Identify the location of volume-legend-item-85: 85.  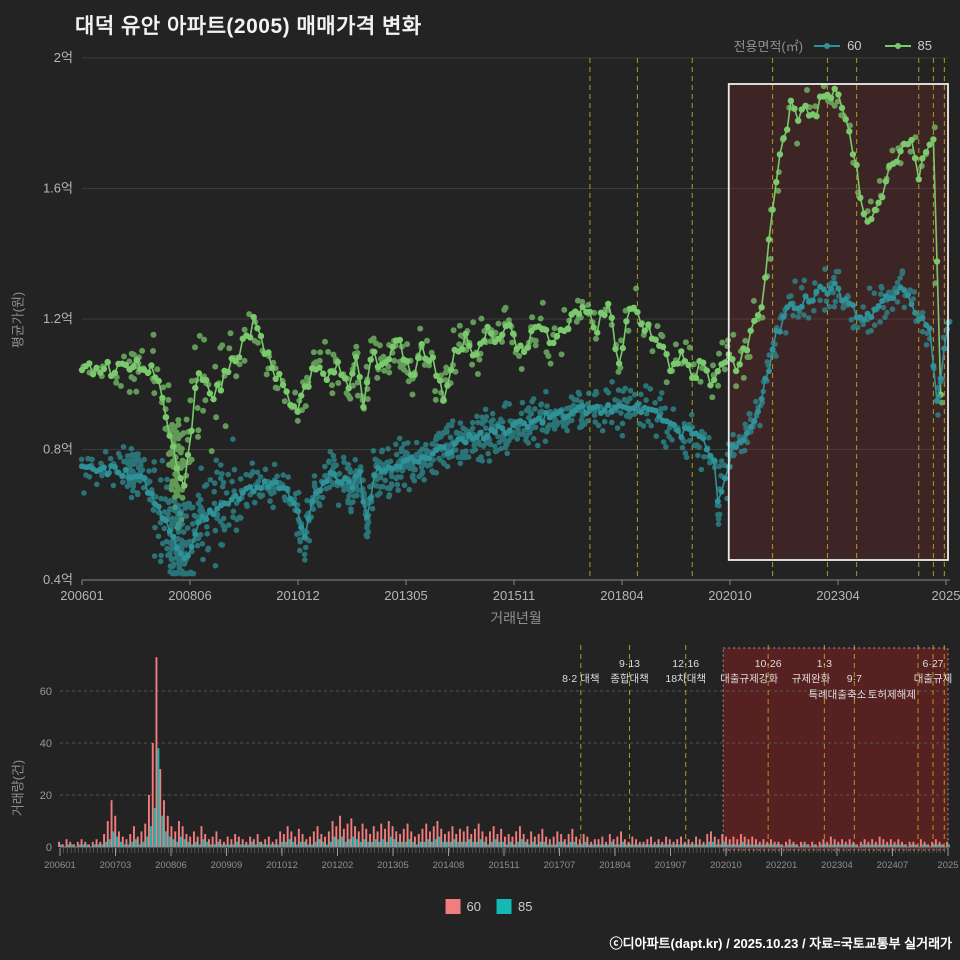
(525, 906).